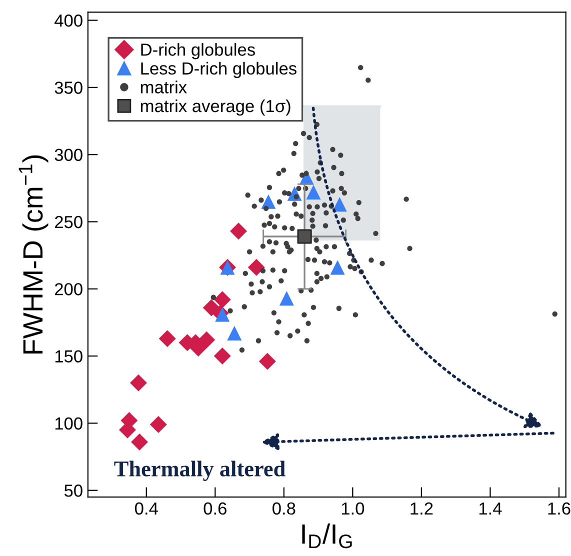 Image resolution: width=571 pixels, height=556 pixels. Describe the element at coordinates (284, 508) in the screenshot. I see `x-tick-label: 0.8` at that location.